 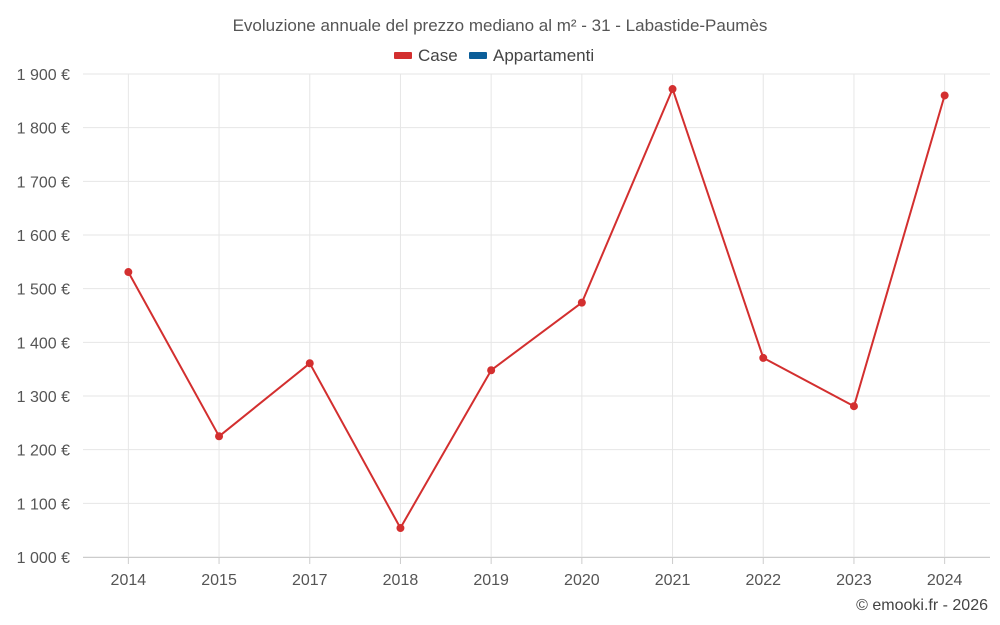 What do you see at coordinates (310, 580) in the screenshot?
I see `x-tick-label: 2017` at bounding box center [310, 580].